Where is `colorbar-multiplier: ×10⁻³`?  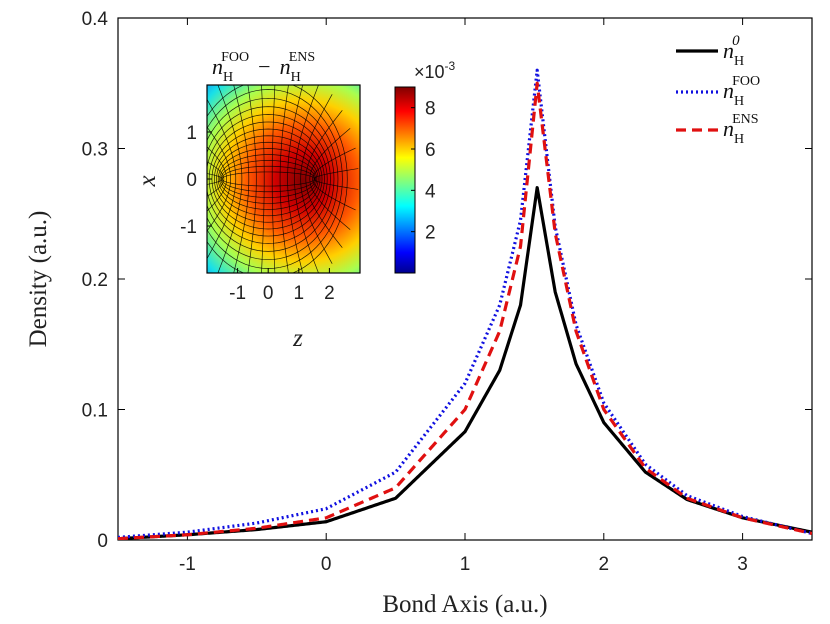 colorbar-multiplier: ×10⁻³ is located at coordinates (435, 70).